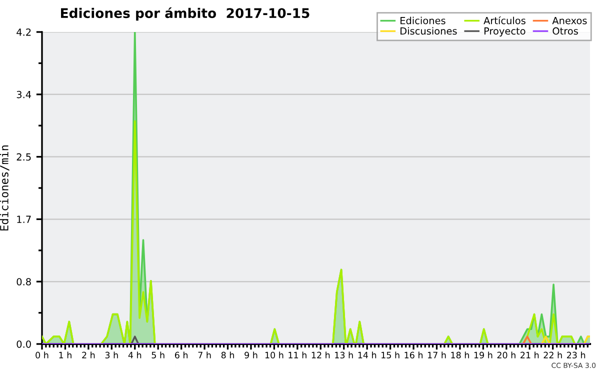 The width and height of the screenshot is (600, 370). What do you see at coordinates (506, 355) in the screenshot?
I see `x-tick-label: 20 h` at bounding box center [506, 355].